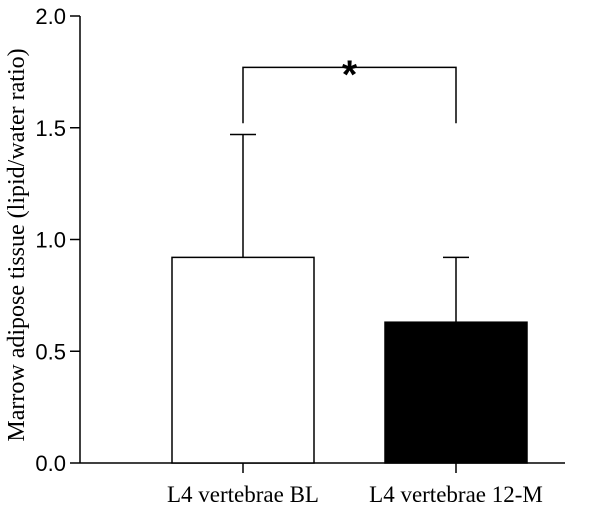 The width and height of the screenshot is (600, 509). I want to click on y-tick-label: 1.0, so click(50, 240).